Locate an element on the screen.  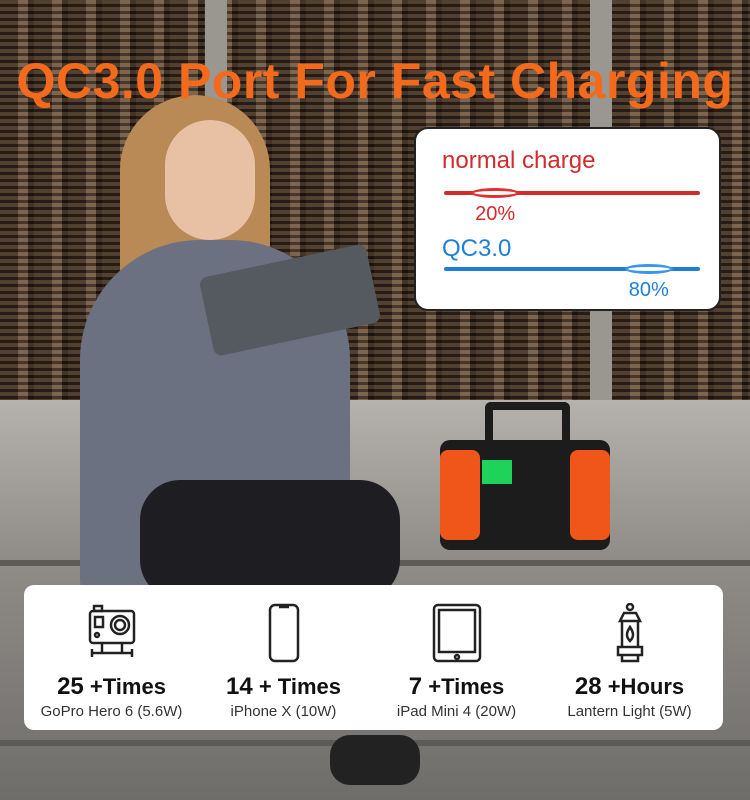
power-station-handle is located at coordinates (527, 424).